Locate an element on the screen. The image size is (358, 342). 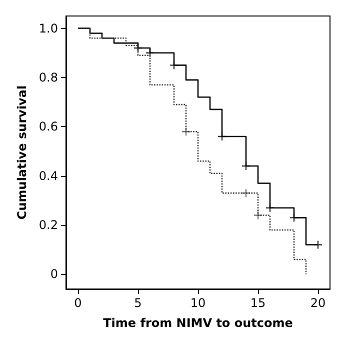
y-axis-title: Cumulative survival is located at coordinates (22, 152).